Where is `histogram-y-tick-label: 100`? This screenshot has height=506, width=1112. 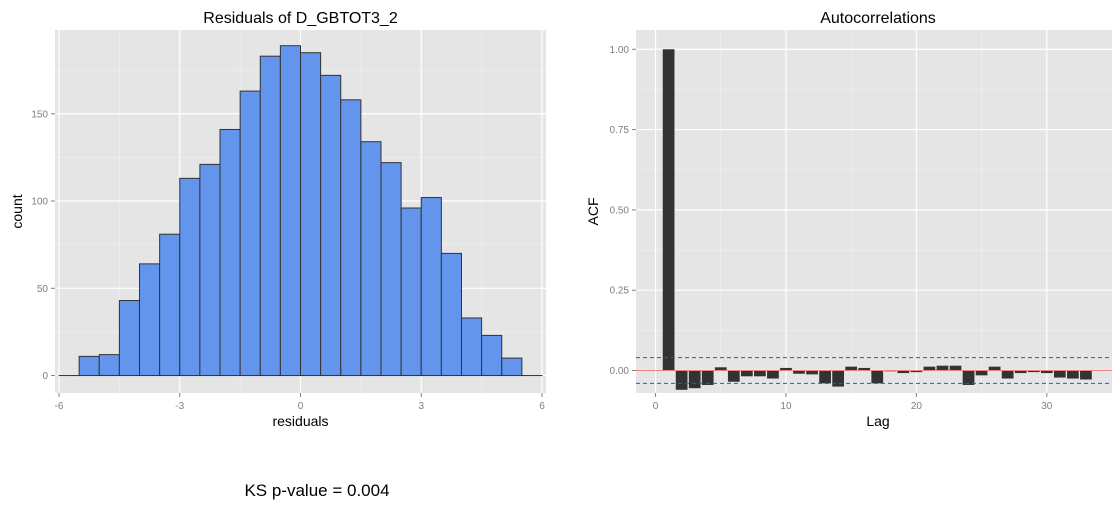 histogram-y-tick-label: 100 is located at coordinates (39, 202).